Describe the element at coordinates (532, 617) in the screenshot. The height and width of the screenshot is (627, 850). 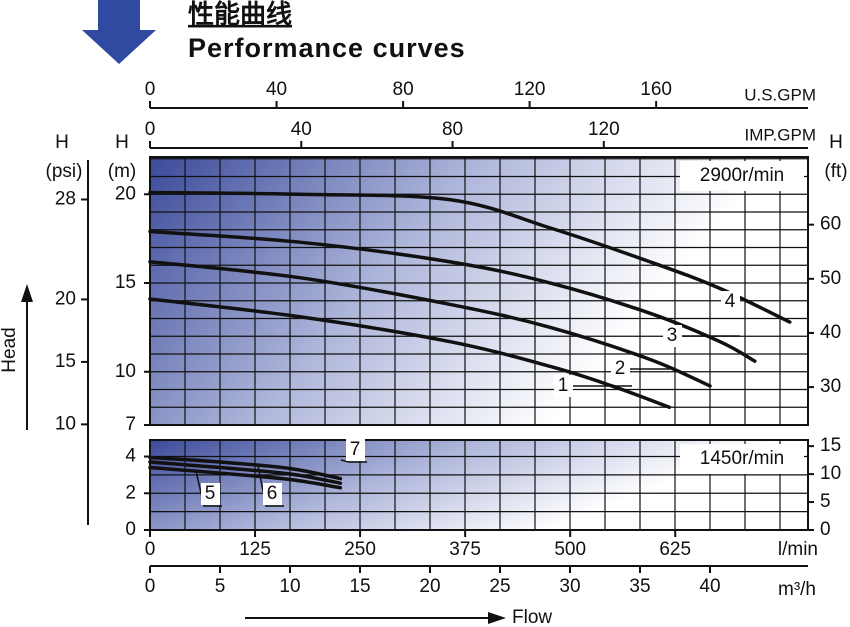
I see `x-axis-label: Flow` at that location.